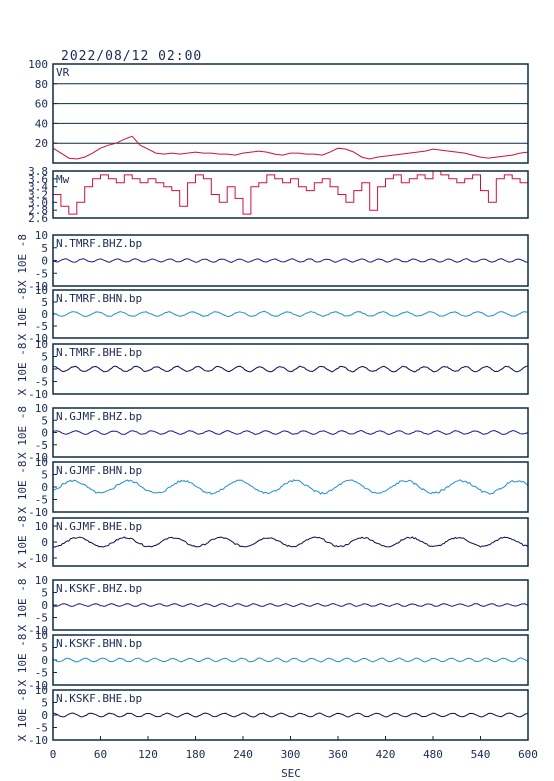 This screenshot has width=554, height=781. What do you see at coordinates (99, 243) in the screenshot?
I see `series-label: N.TMRF.BHZ.bp` at bounding box center [99, 243].